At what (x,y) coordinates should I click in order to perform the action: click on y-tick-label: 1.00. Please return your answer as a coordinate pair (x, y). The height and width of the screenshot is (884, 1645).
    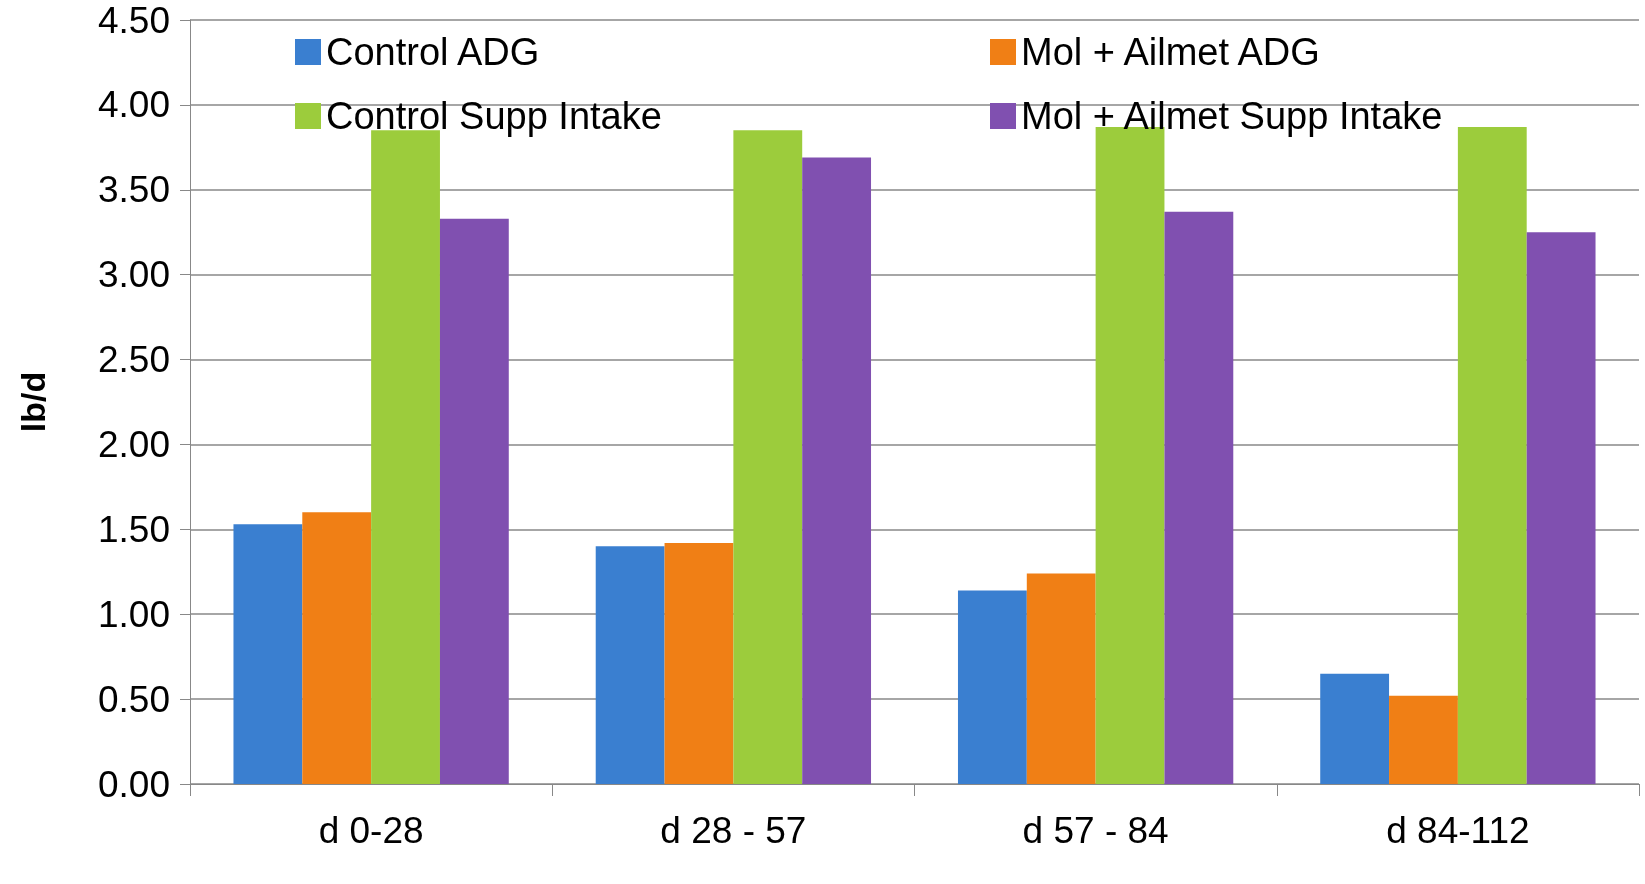
    Looking at the image, I should click on (133, 614).